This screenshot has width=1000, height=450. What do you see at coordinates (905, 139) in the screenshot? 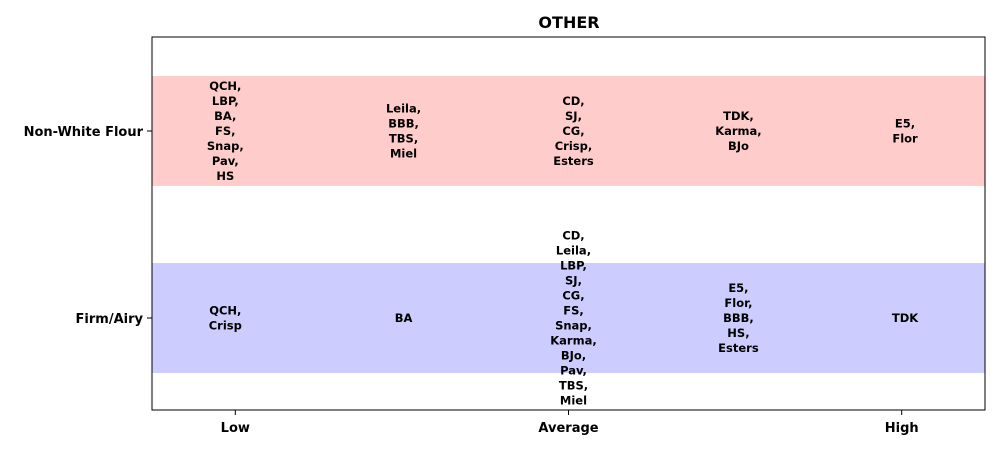
I see `cell-item: Flor` at bounding box center [905, 139].